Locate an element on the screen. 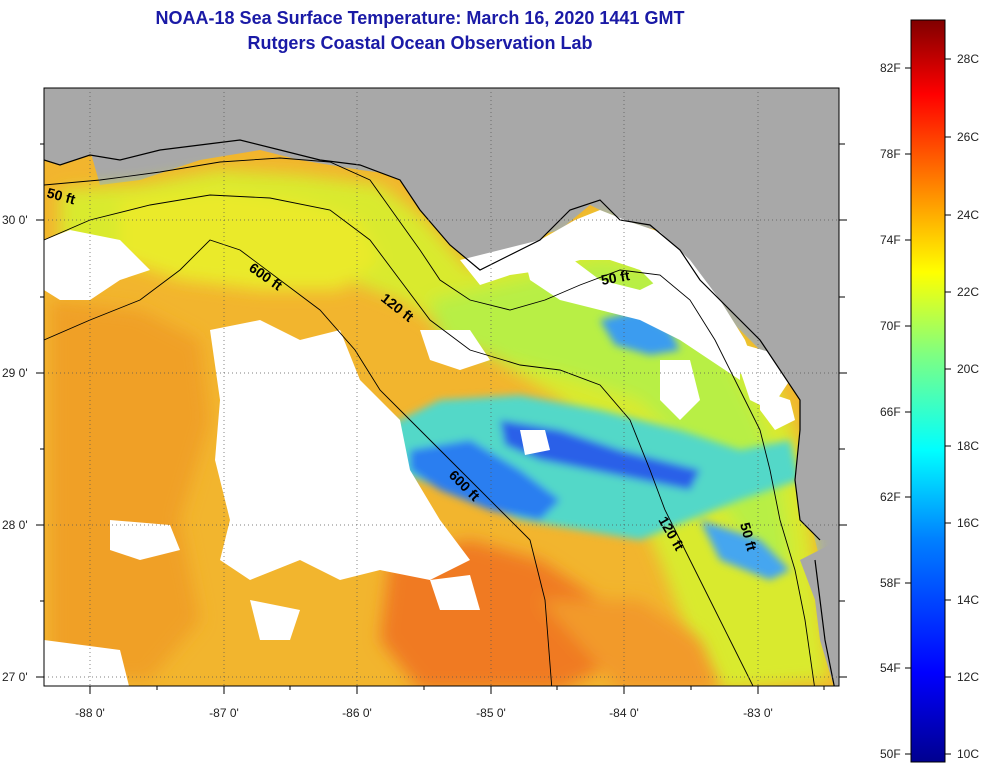 This screenshot has height=770, width=992. lon-label: -84 0' is located at coordinates (624, 713).